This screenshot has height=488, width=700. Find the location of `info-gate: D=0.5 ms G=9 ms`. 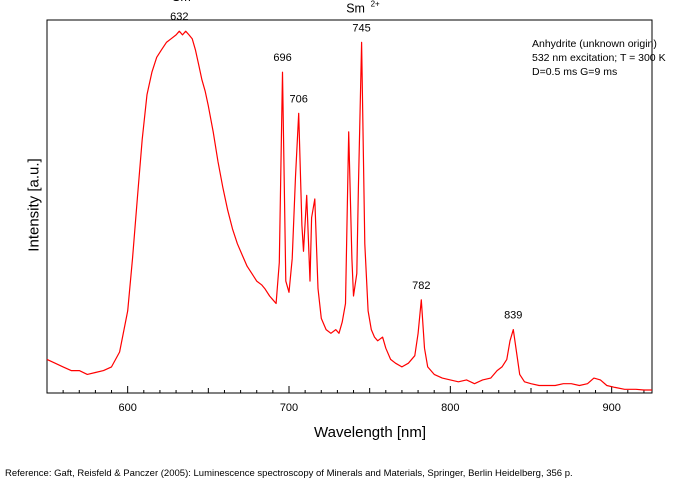

info-gate: D=0.5 ms G=9 ms is located at coordinates (575, 72).